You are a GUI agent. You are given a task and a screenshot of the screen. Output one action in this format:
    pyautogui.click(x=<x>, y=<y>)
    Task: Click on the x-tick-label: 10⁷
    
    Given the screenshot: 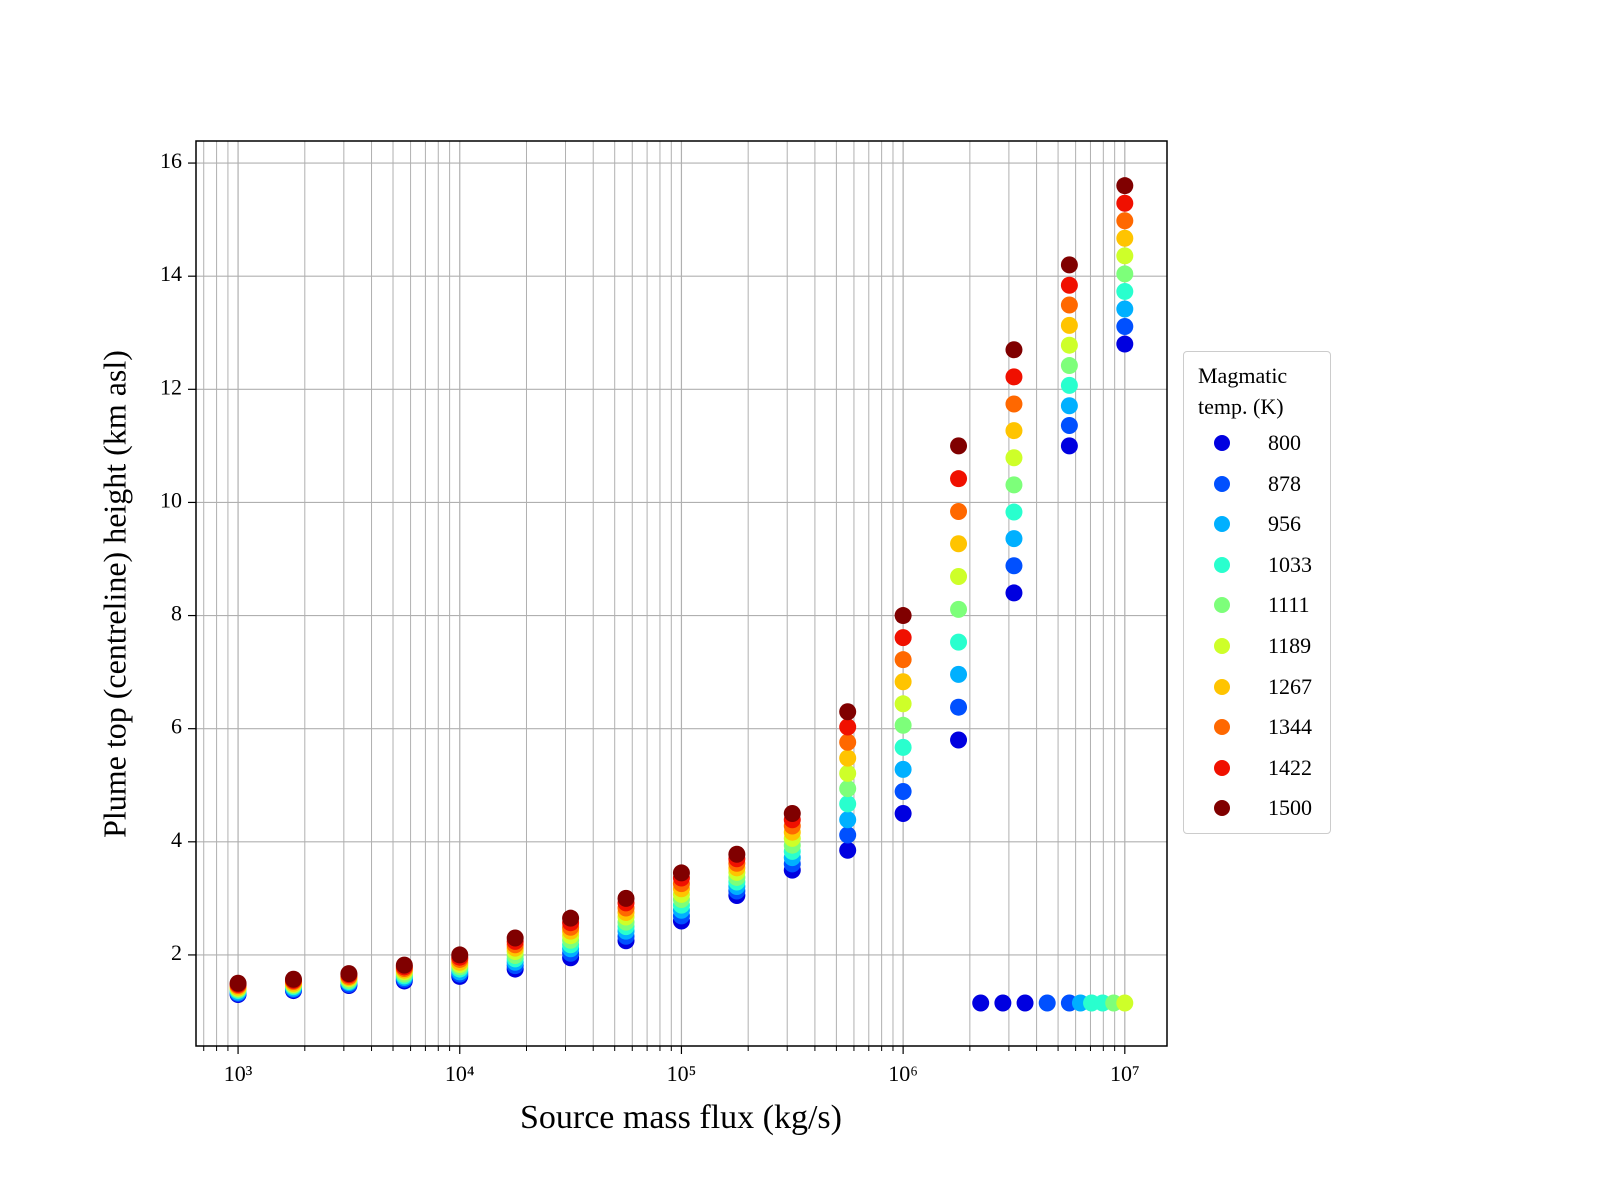 What is the action you would take?
    pyautogui.click(x=1125, y=1073)
    